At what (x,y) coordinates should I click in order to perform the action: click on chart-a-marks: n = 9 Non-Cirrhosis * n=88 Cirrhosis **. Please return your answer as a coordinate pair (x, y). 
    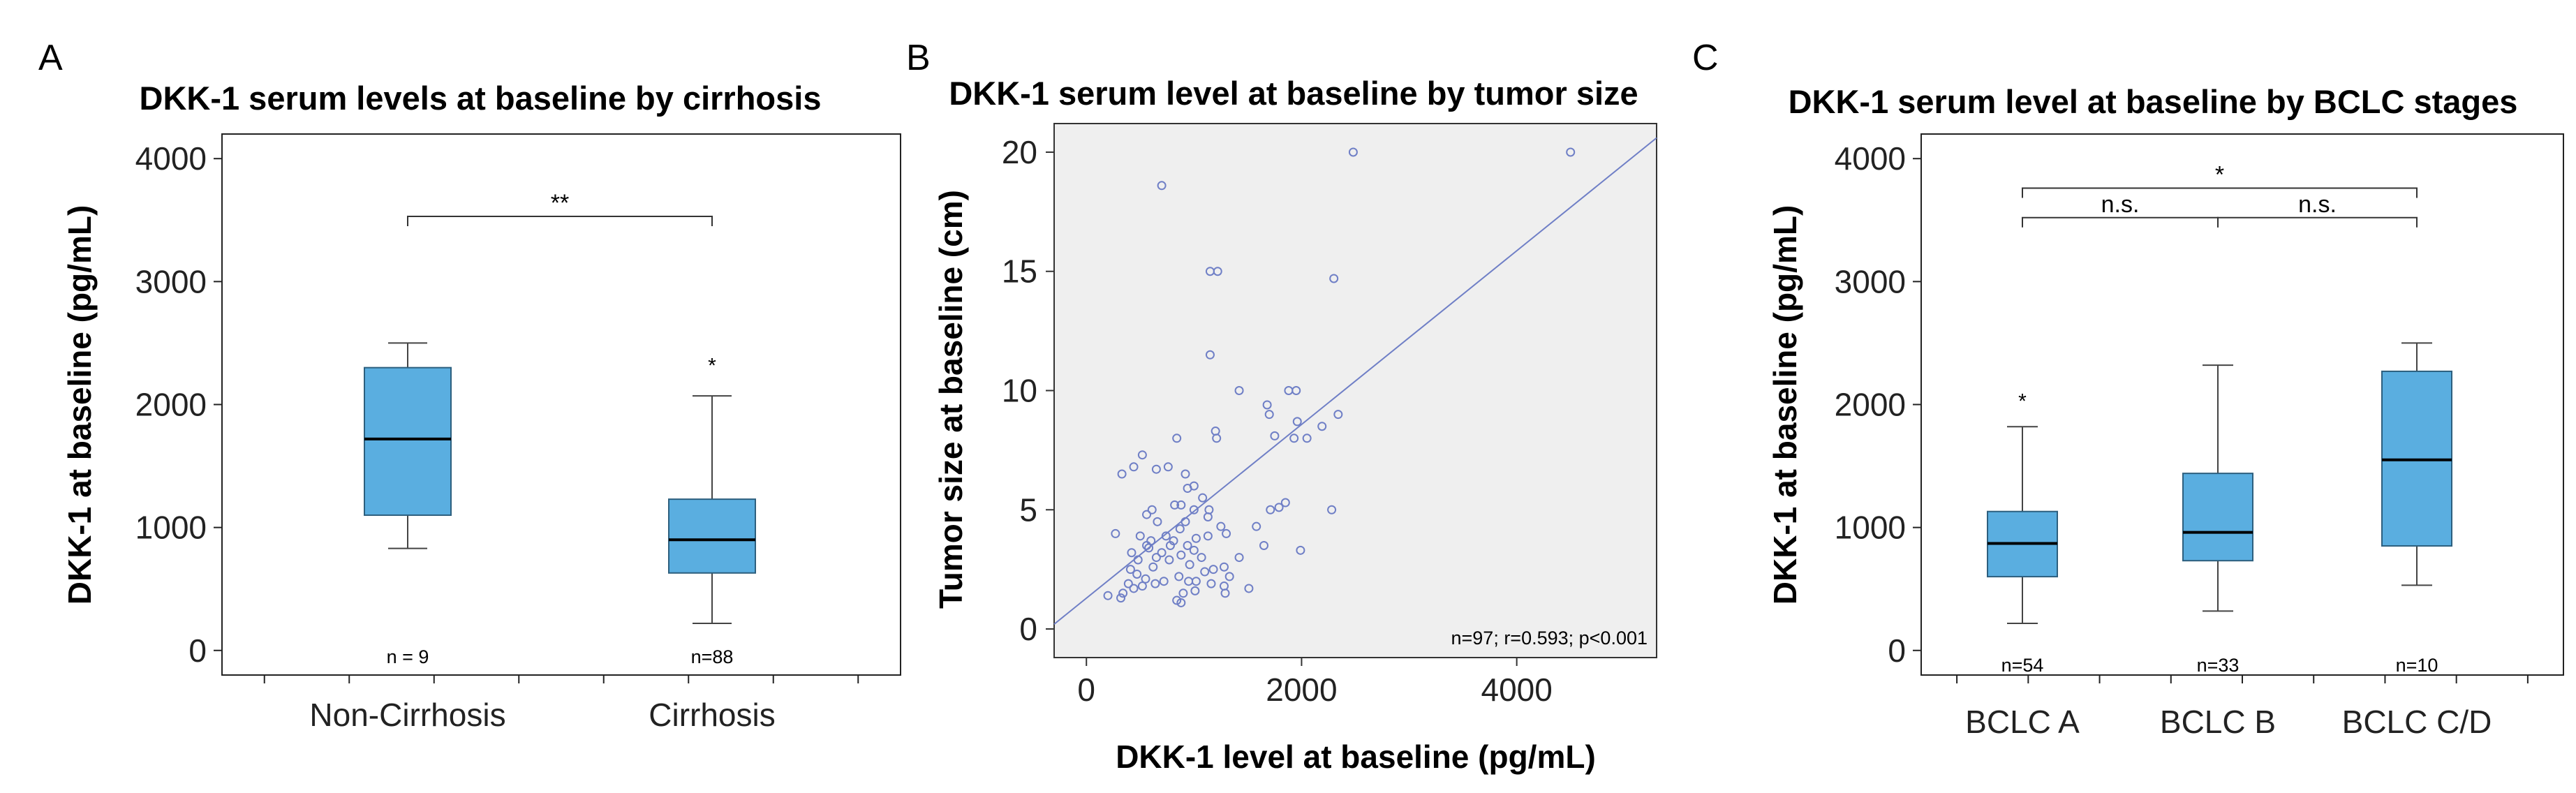
    Looking at the image, I should click on (542, 461).